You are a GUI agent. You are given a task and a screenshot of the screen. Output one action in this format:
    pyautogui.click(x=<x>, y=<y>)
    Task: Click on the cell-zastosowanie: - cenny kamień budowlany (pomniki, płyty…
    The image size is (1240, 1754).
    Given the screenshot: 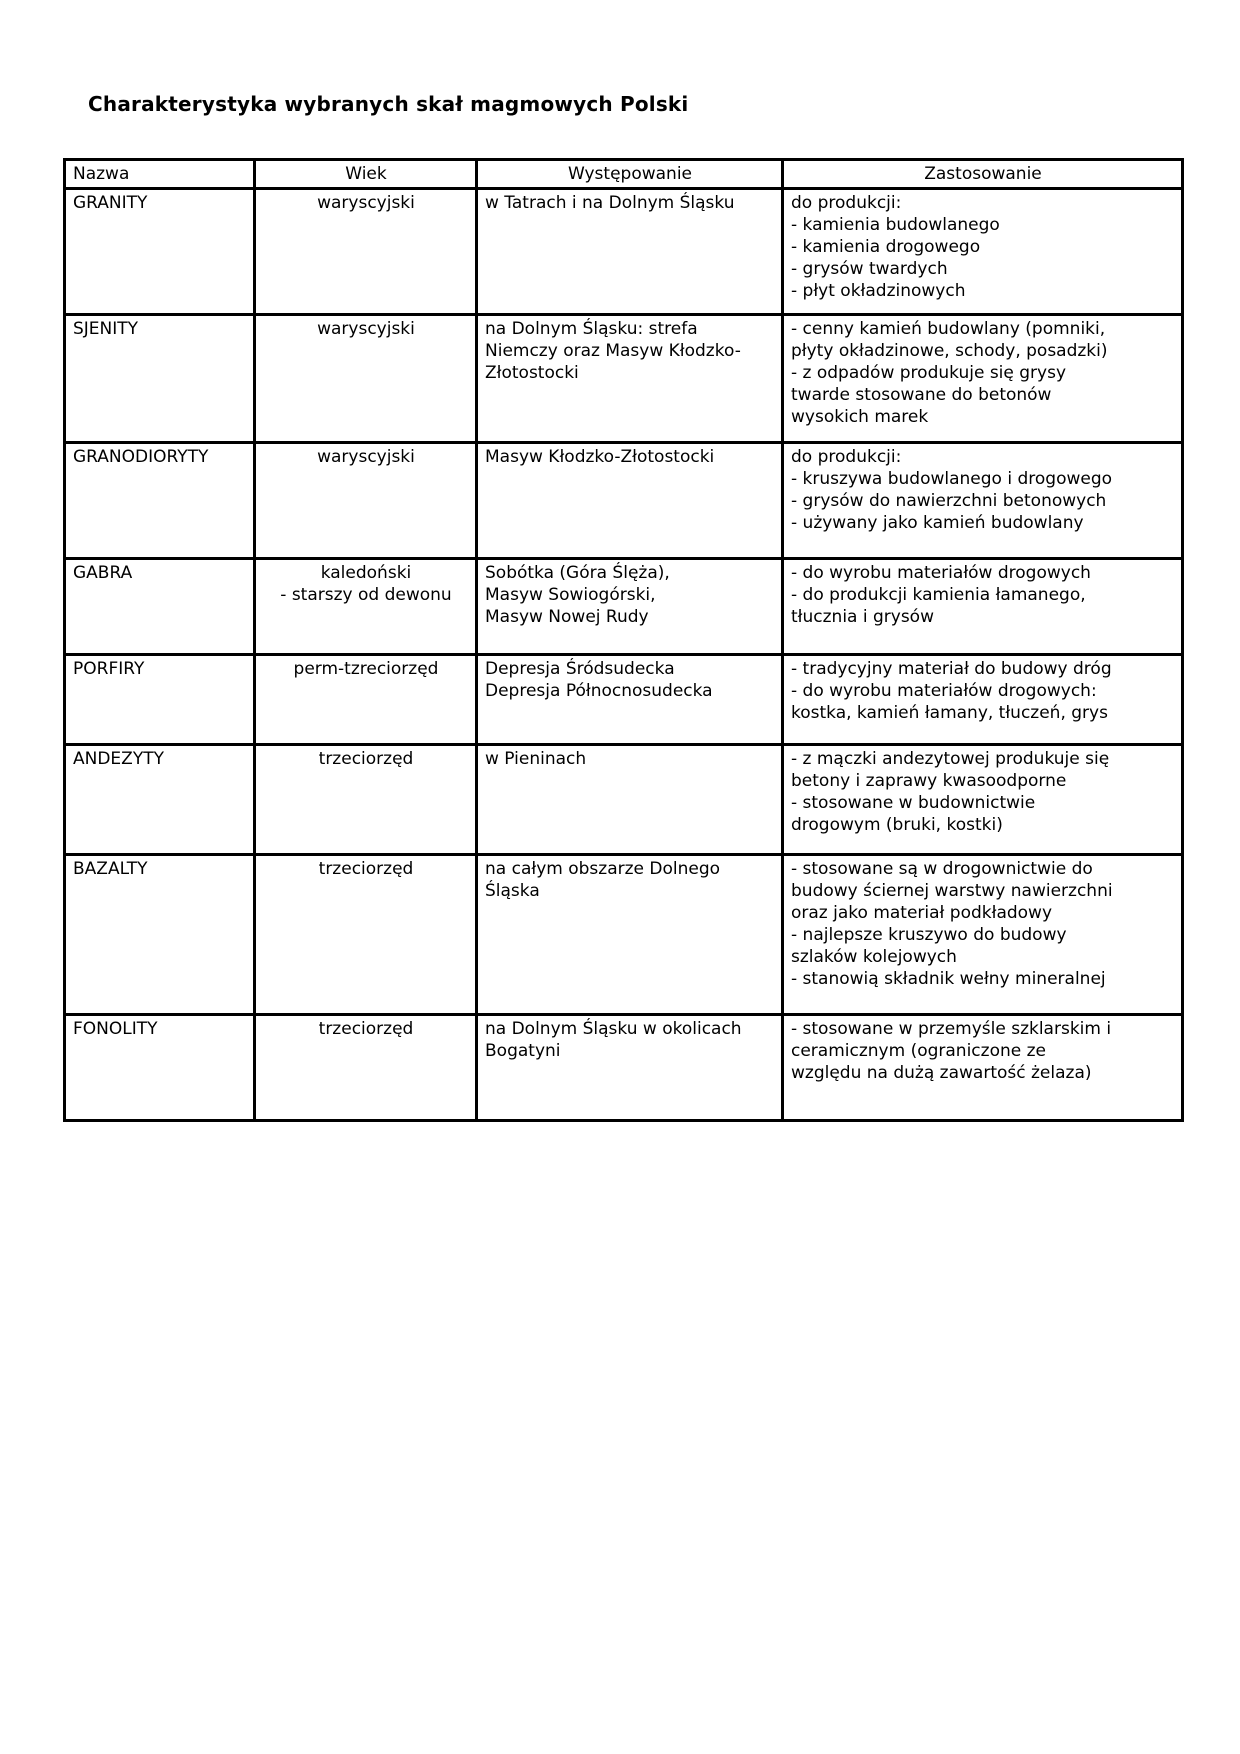 What is the action you would take?
    pyautogui.click(x=982, y=378)
    